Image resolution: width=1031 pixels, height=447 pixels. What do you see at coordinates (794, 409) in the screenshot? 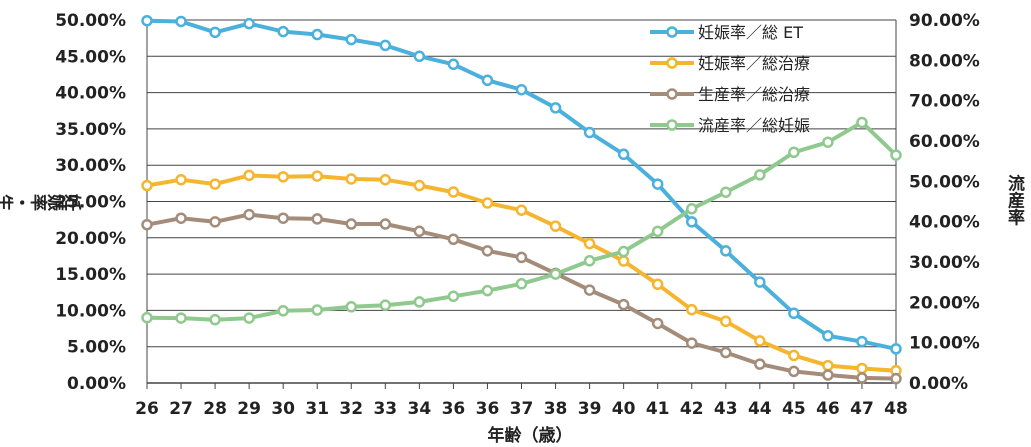
I see `x-tick-label: 45` at bounding box center [794, 409].